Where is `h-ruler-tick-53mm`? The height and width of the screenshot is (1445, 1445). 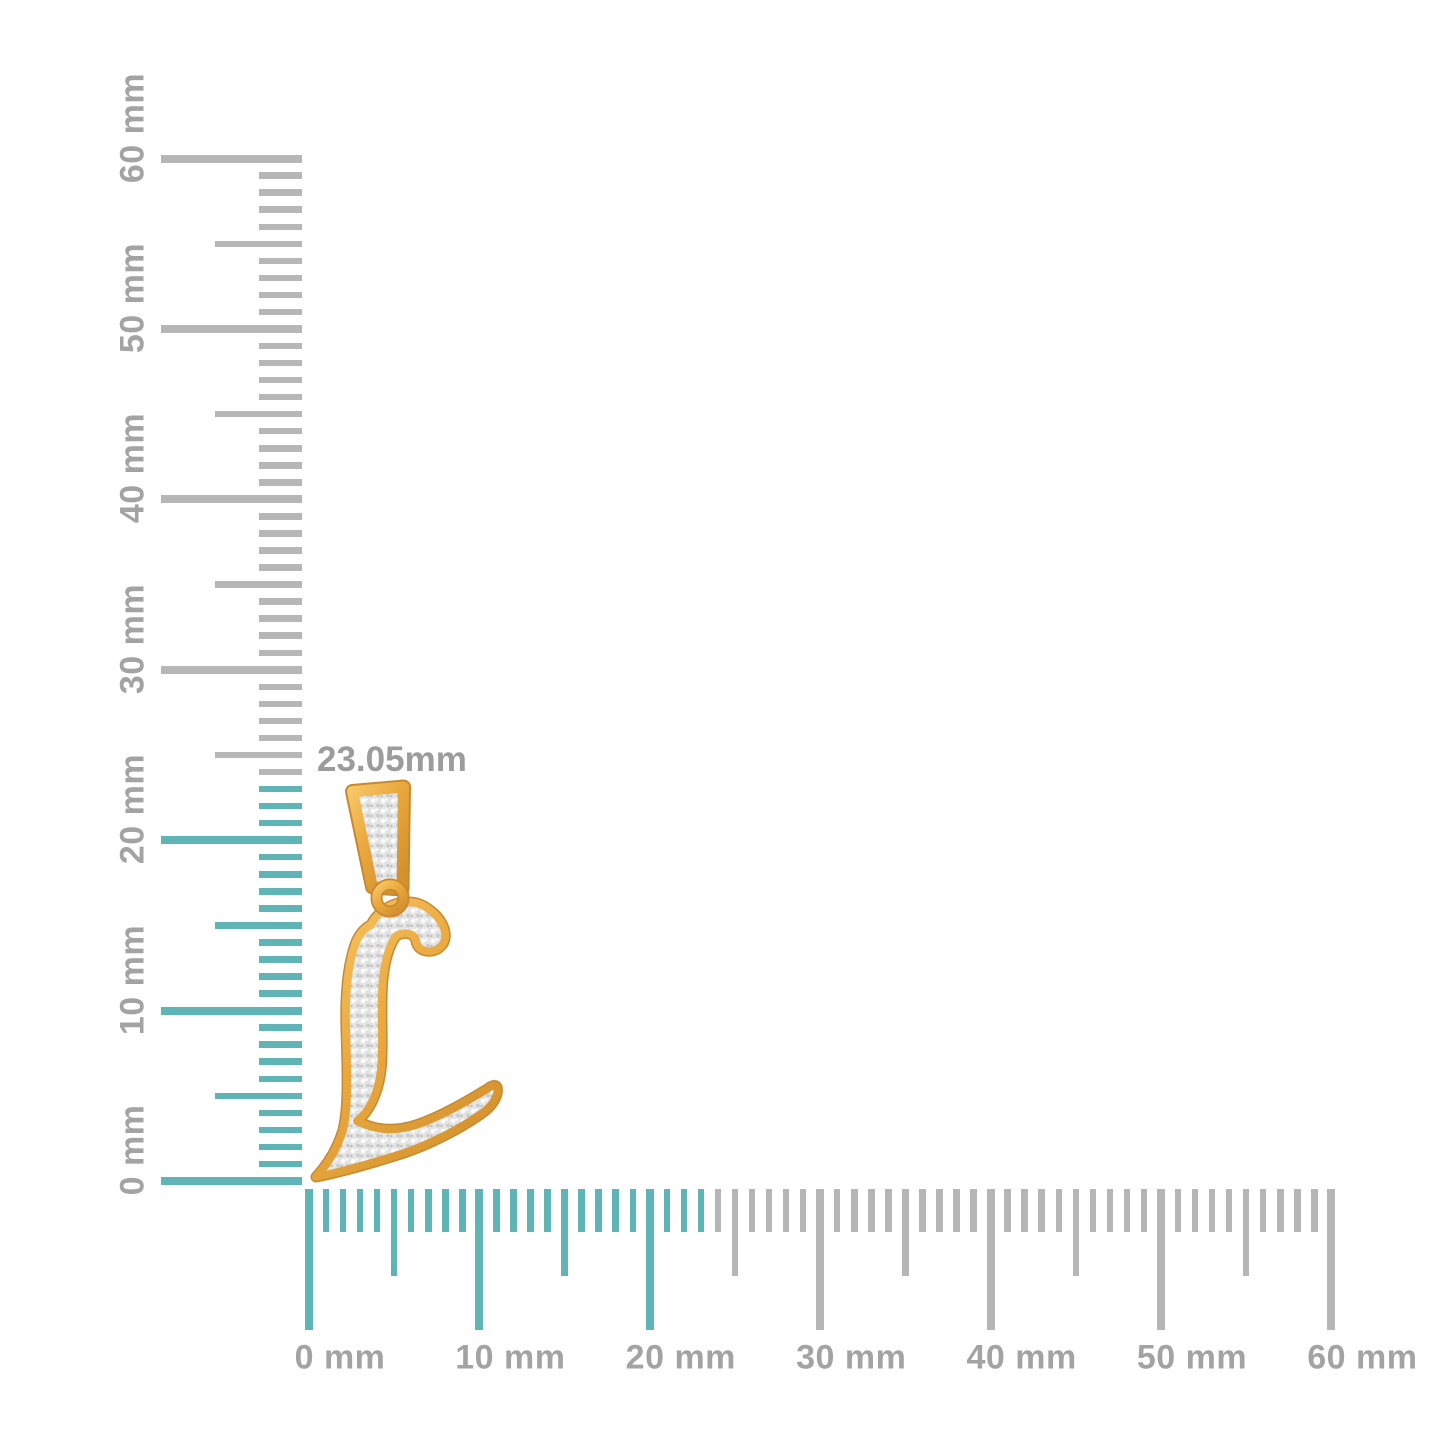
h-ruler-tick-53mm is located at coordinates (1212, 1210).